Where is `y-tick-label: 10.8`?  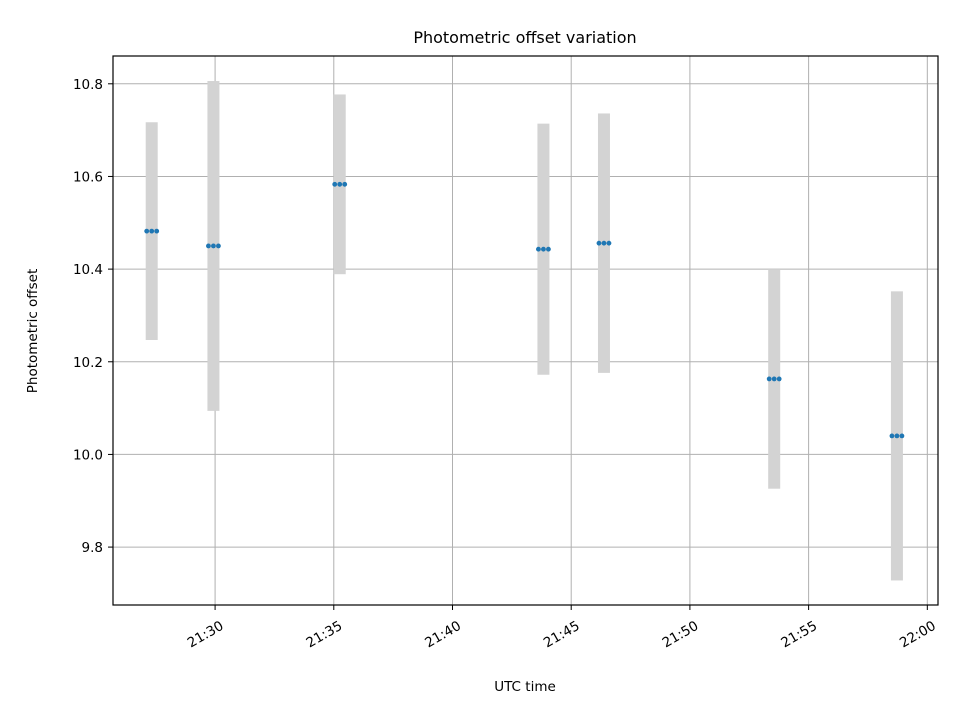
y-tick-label: 10.8 is located at coordinates (88, 85).